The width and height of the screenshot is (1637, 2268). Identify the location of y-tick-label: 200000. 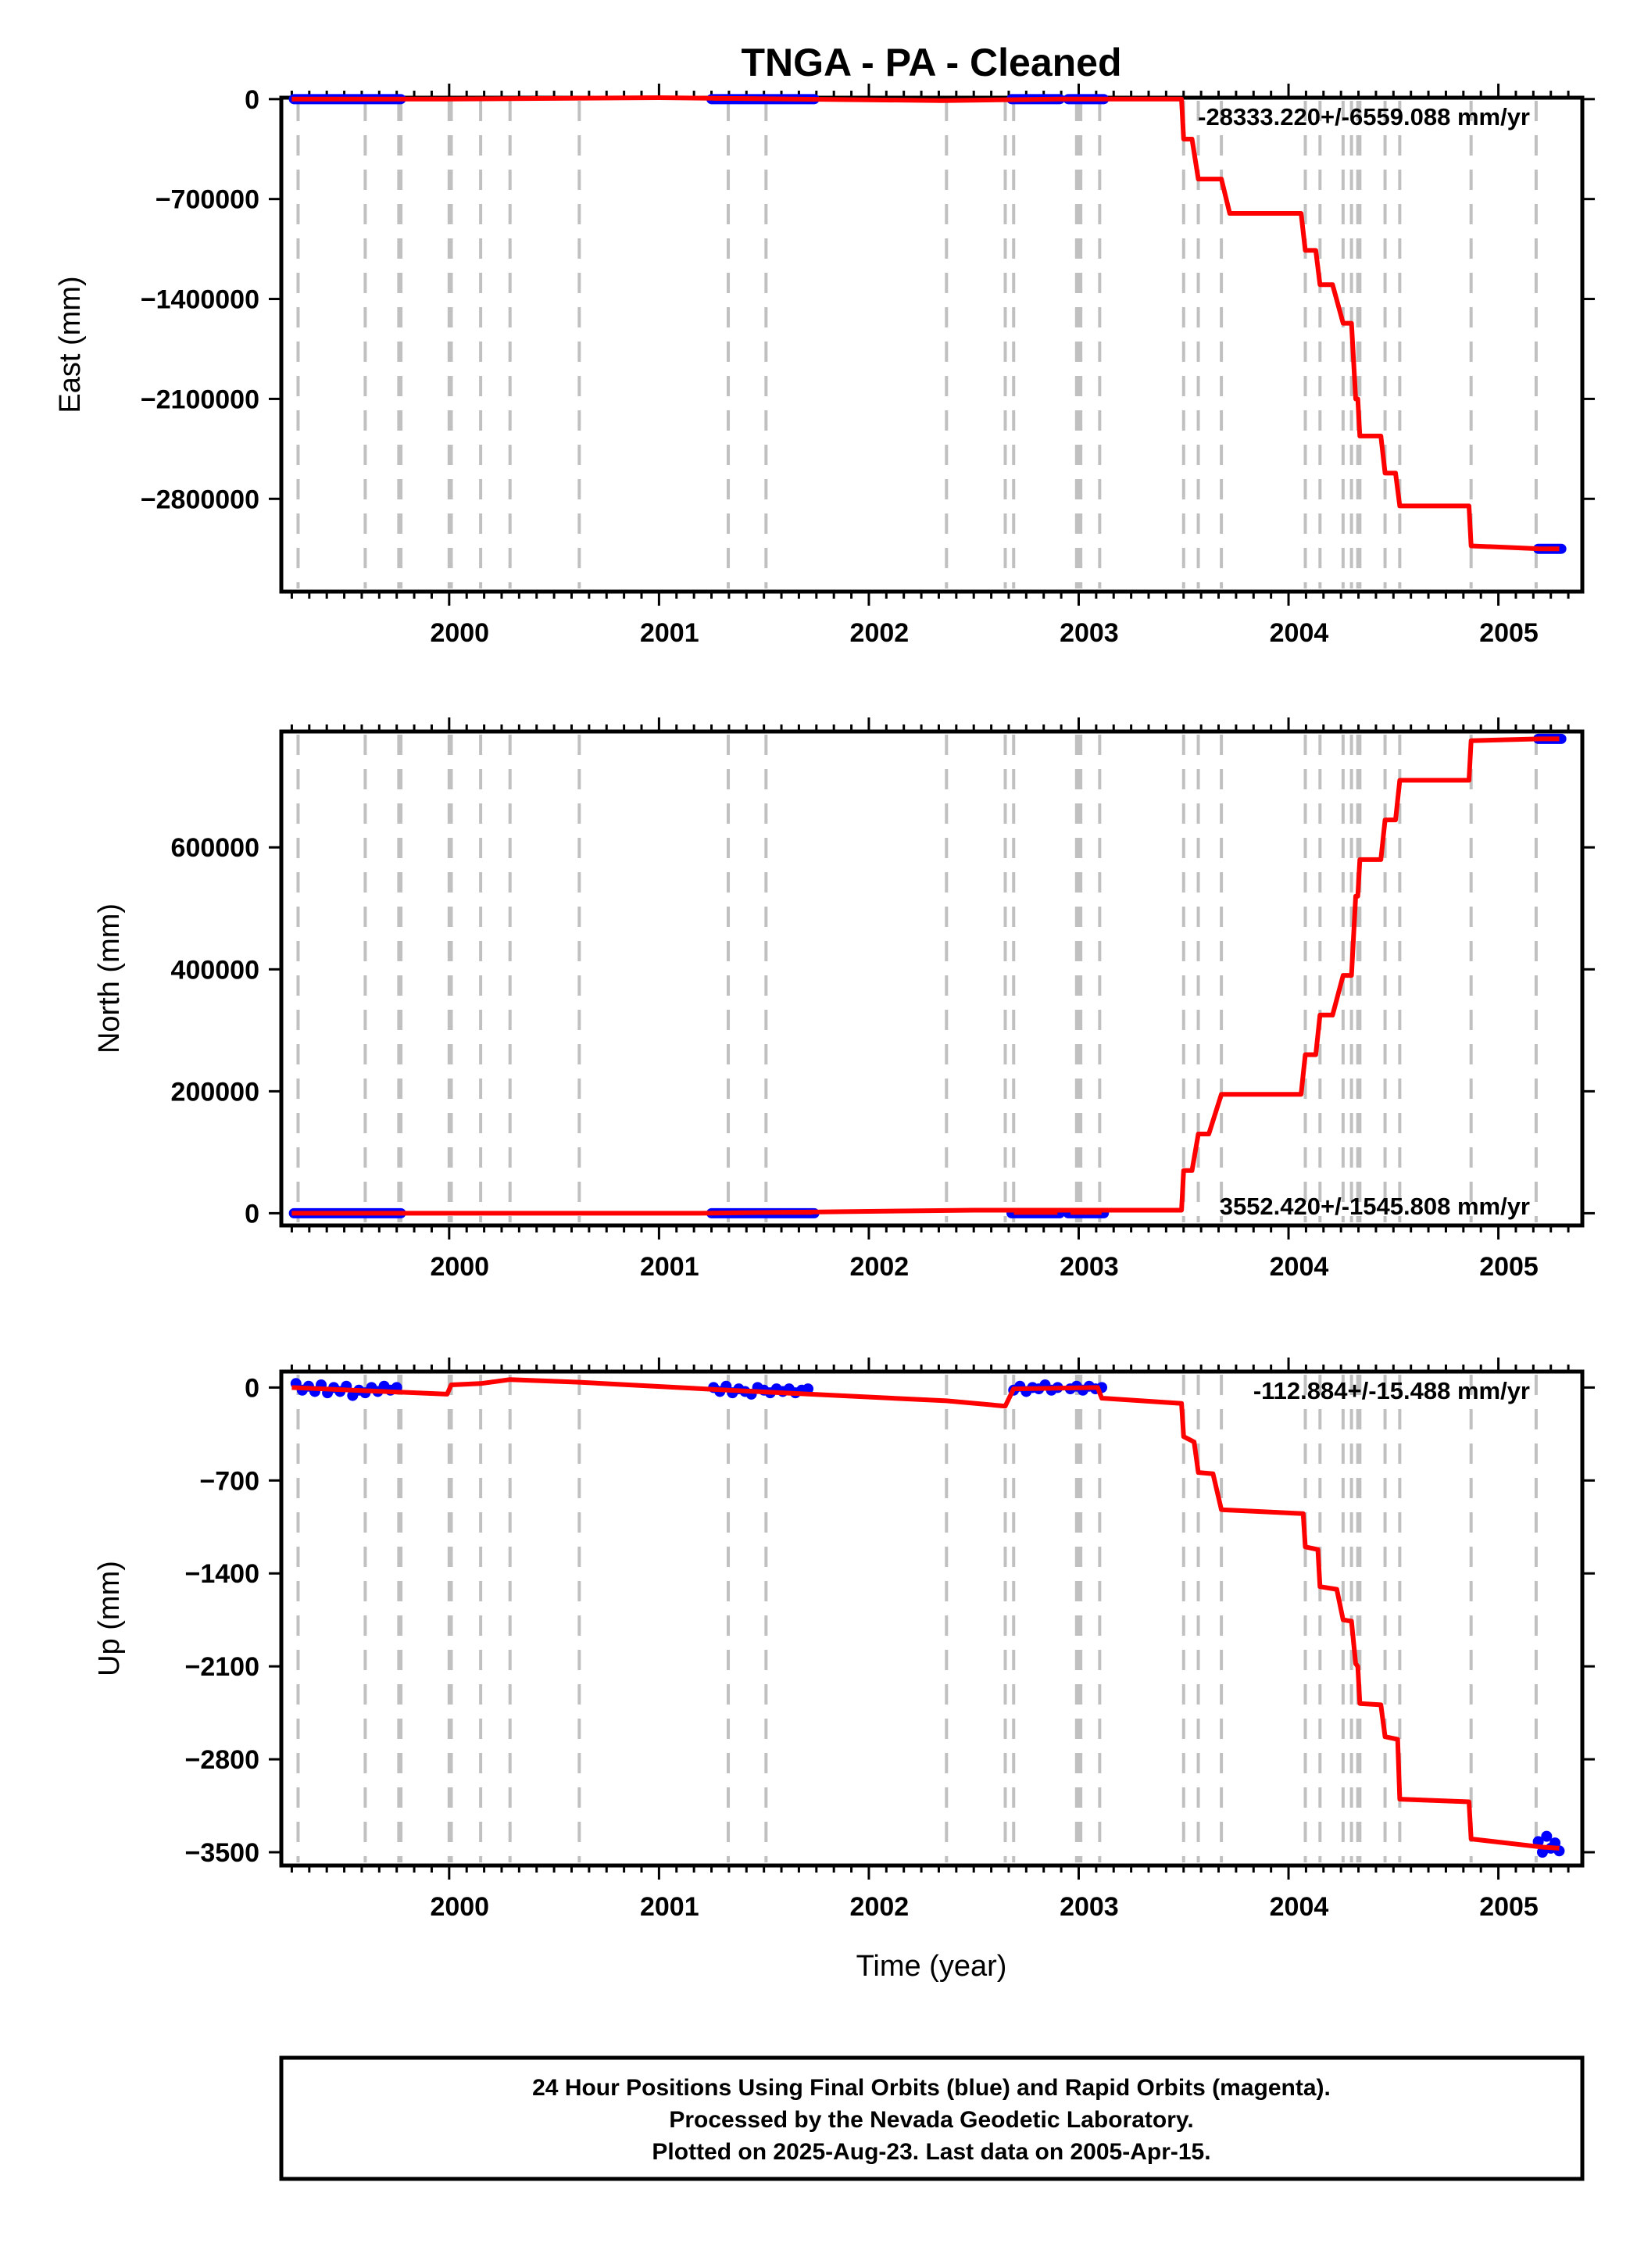
(215, 1092).